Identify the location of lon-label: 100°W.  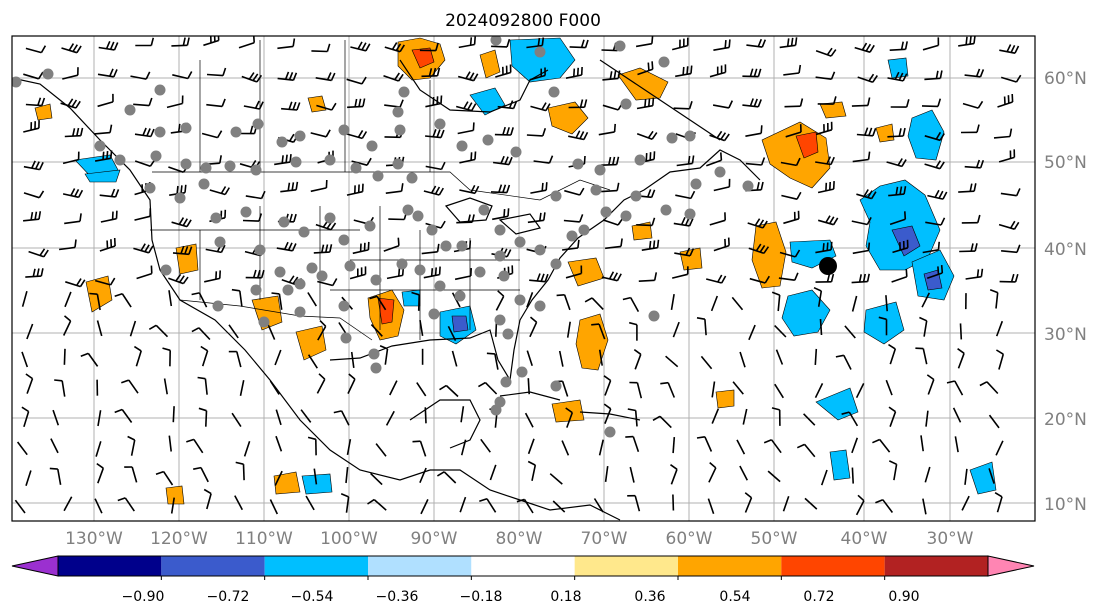
(349, 539).